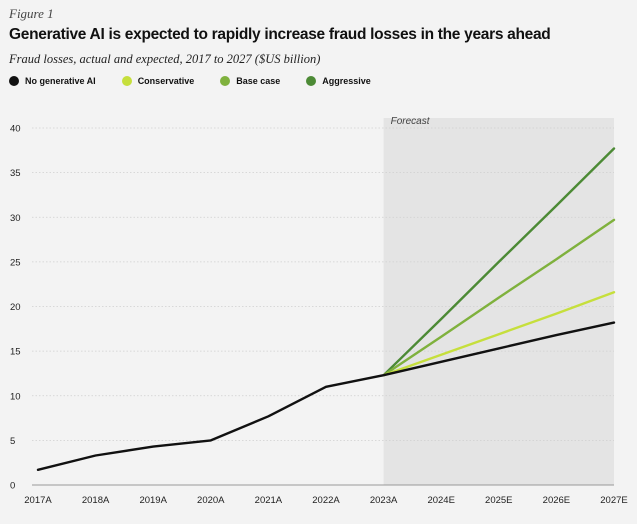 The width and height of the screenshot is (637, 524). I want to click on legend-item-base-case: Base case, so click(250, 81).